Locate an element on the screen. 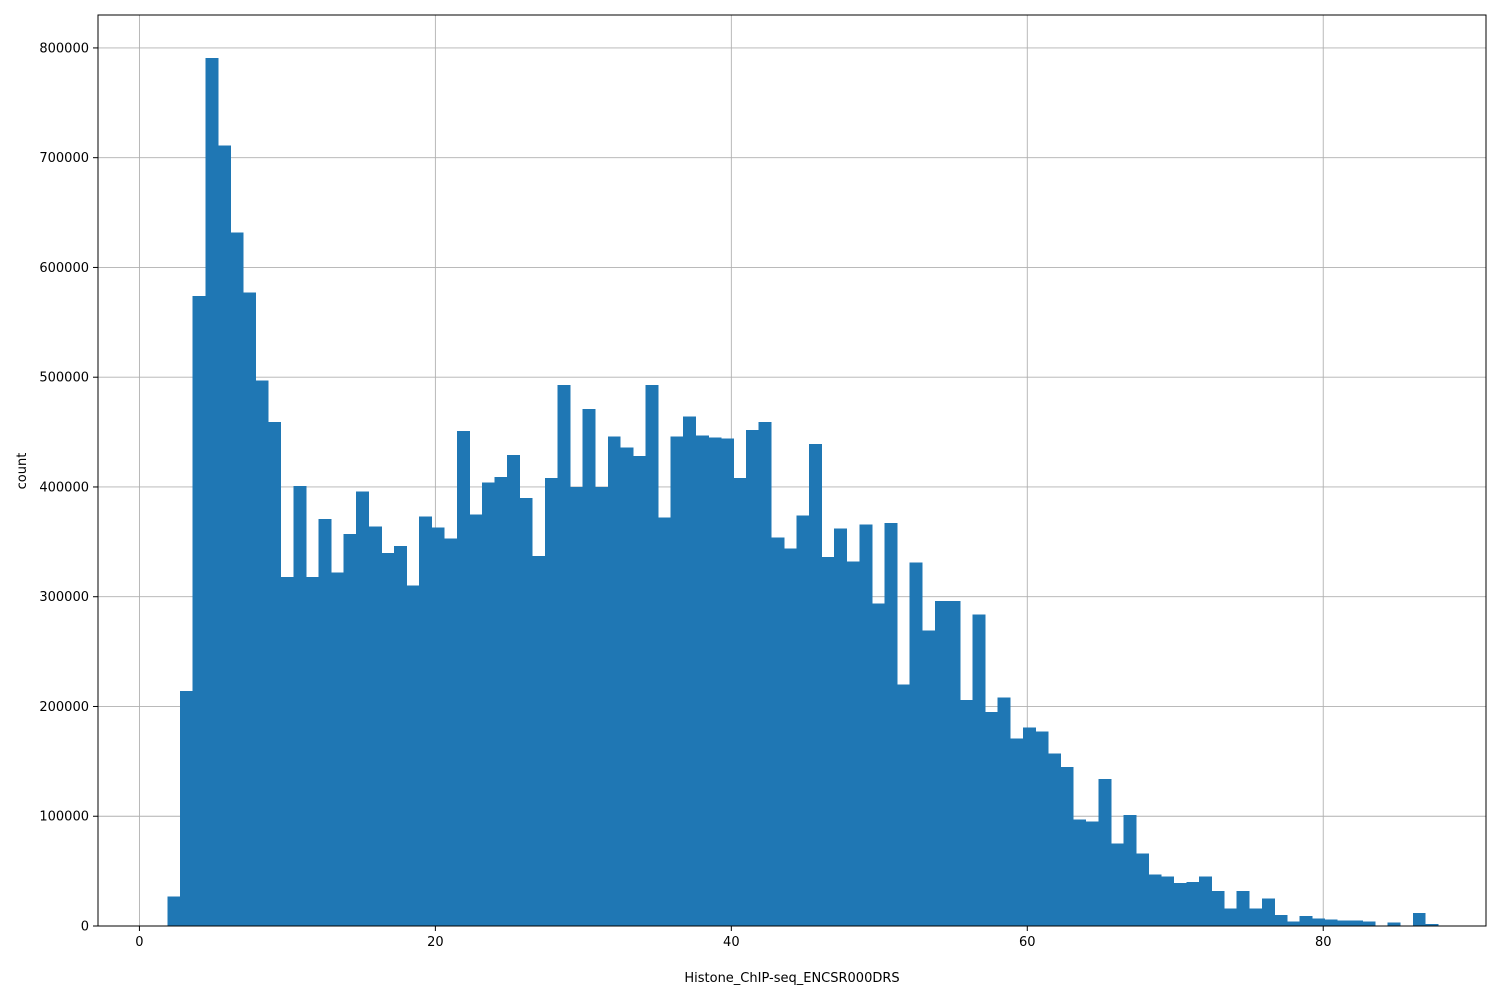 The height and width of the screenshot is (1000, 1500). x-tick-label: 40 is located at coordinates (731, 942).